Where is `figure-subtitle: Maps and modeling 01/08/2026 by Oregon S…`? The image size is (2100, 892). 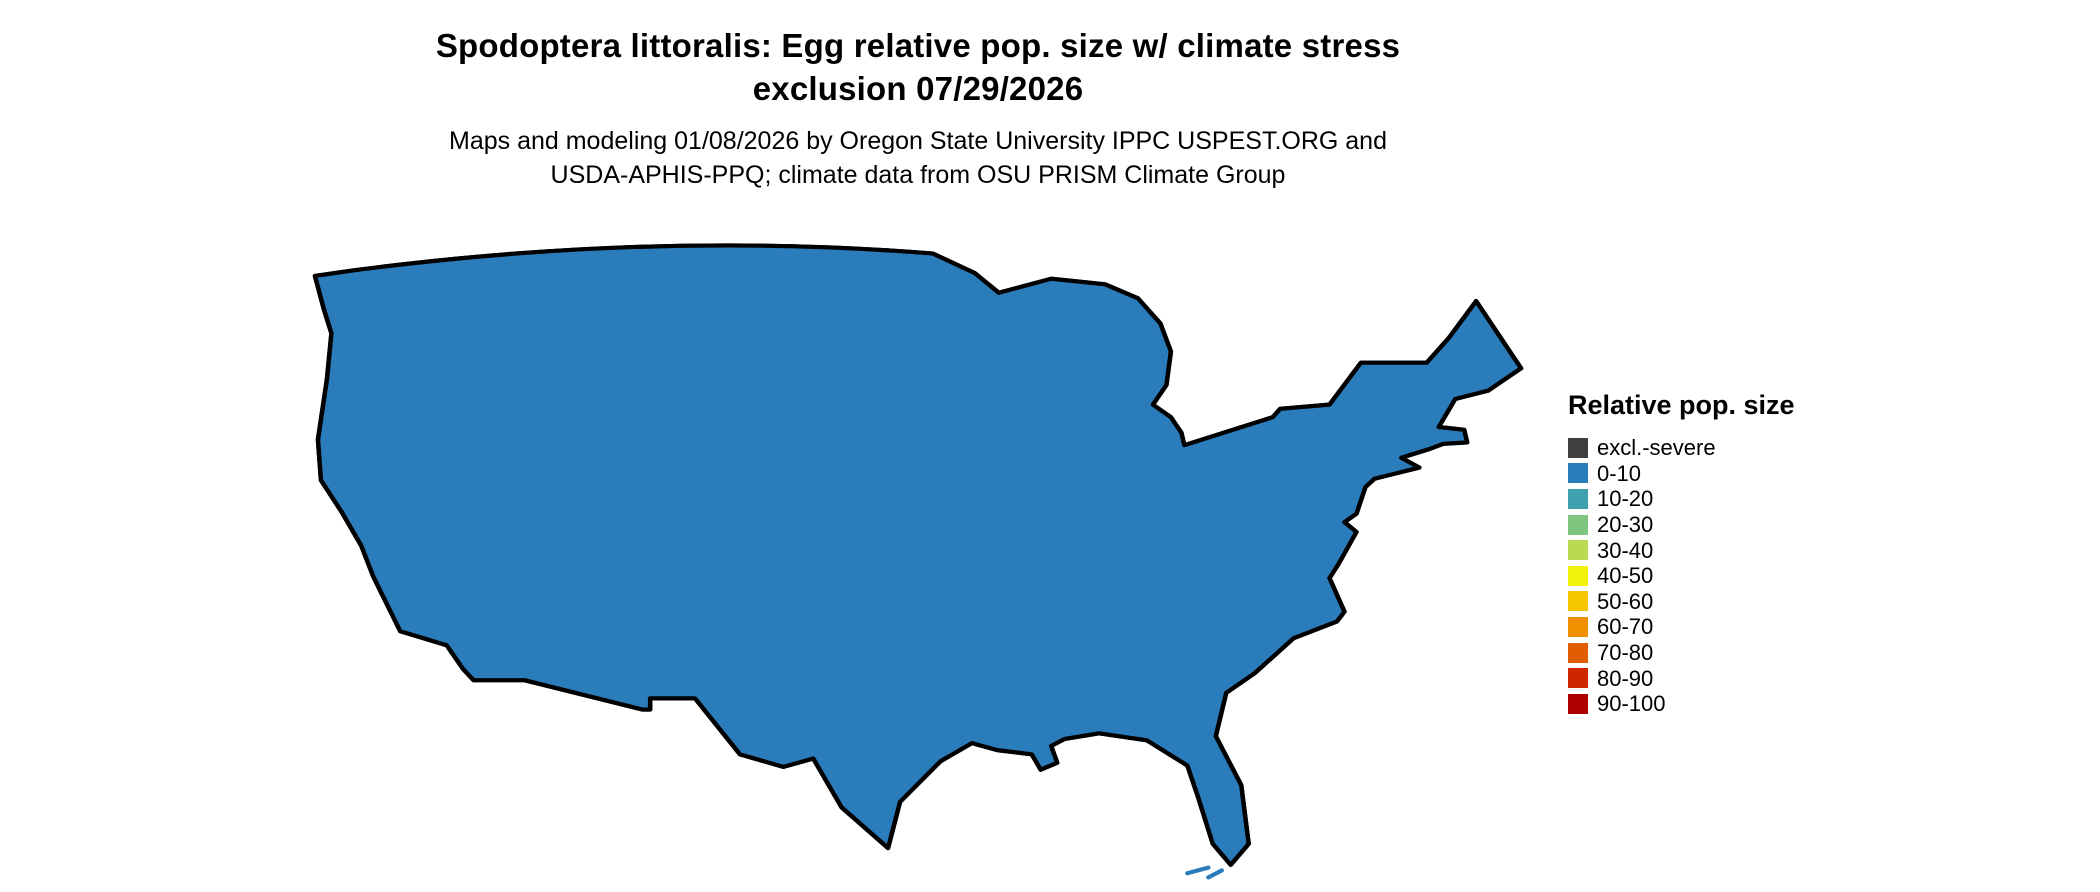
figure-subtitle: Maps and modeling 01/08/2026 by Oregon S… is located at coordinates (918, 158).